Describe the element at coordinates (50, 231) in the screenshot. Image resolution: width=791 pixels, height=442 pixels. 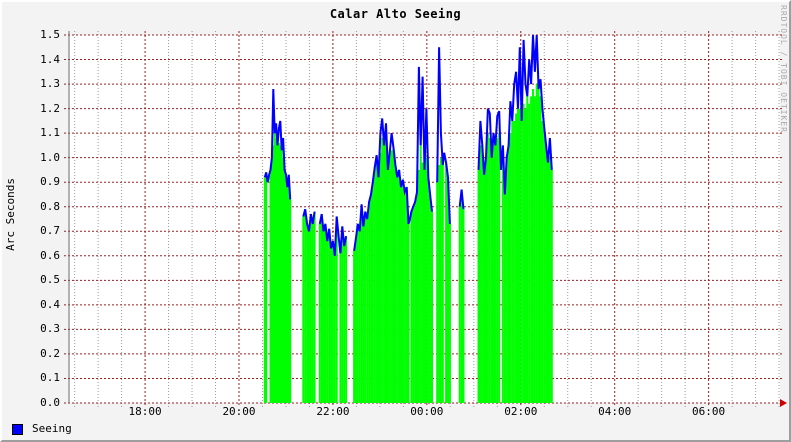
I see `y-tick-label: 0.7` at that location.